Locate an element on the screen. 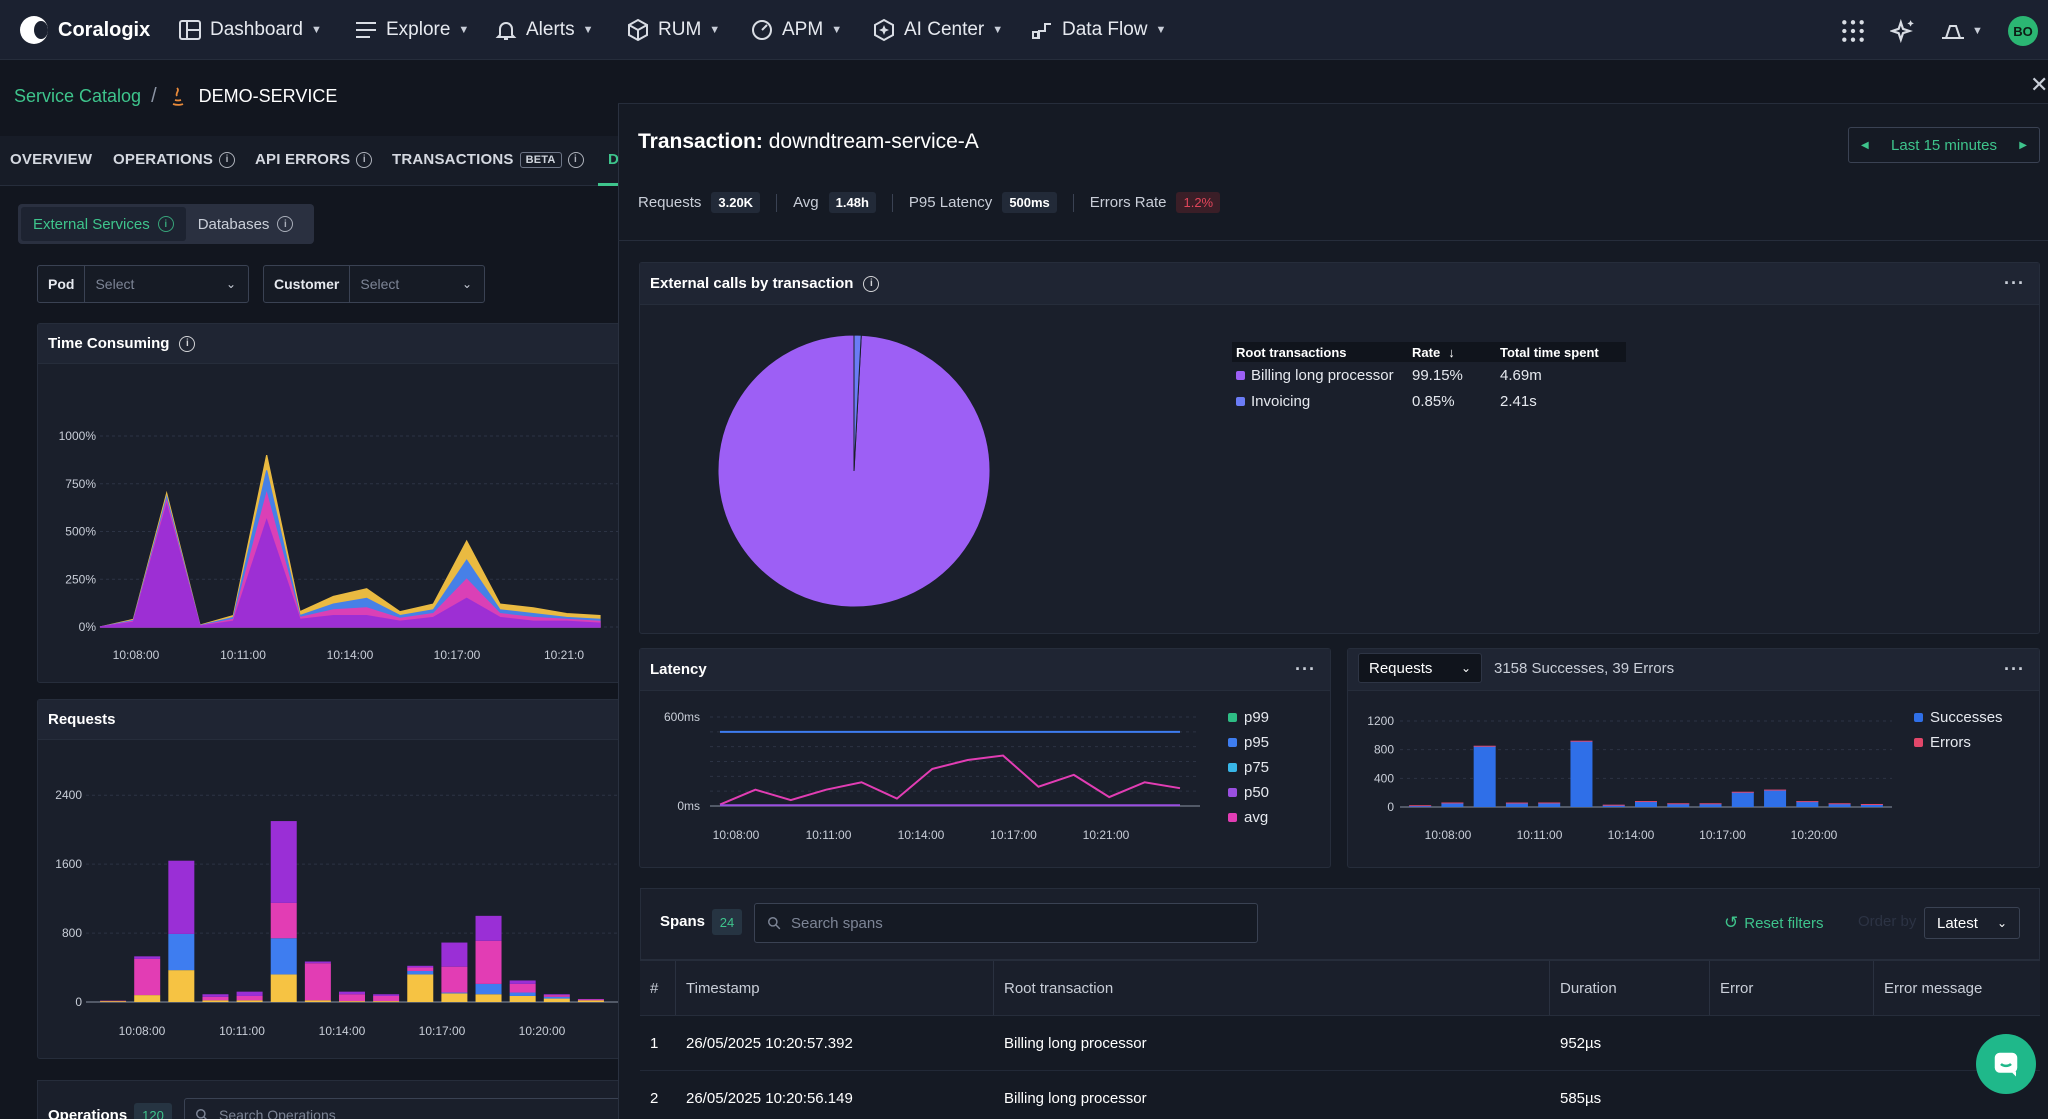  environment-switcher: ▼ is located at coordinates (1961, 31).